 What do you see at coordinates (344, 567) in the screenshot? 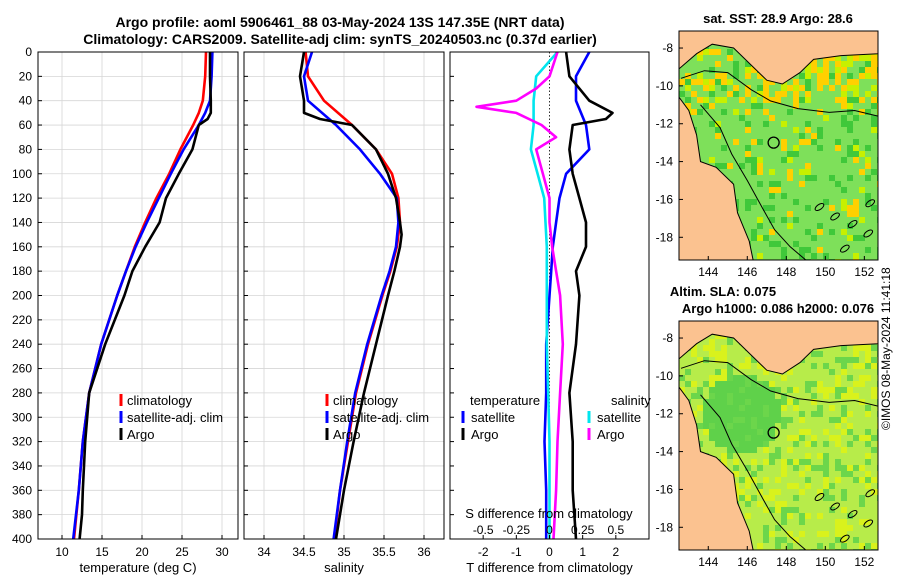
I see `salinity-x-axis-label: salinity` at bounding box center [344, 567].